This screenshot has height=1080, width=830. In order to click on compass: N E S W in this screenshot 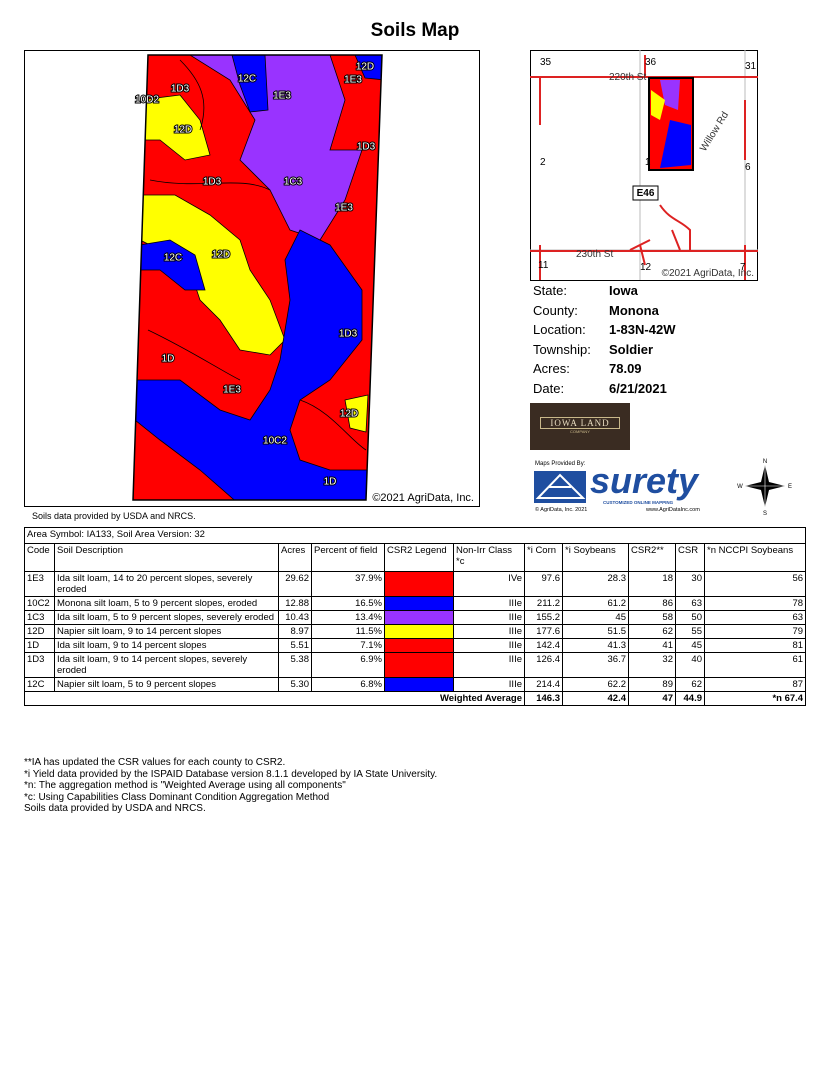, I will do `click(764, 488)`.